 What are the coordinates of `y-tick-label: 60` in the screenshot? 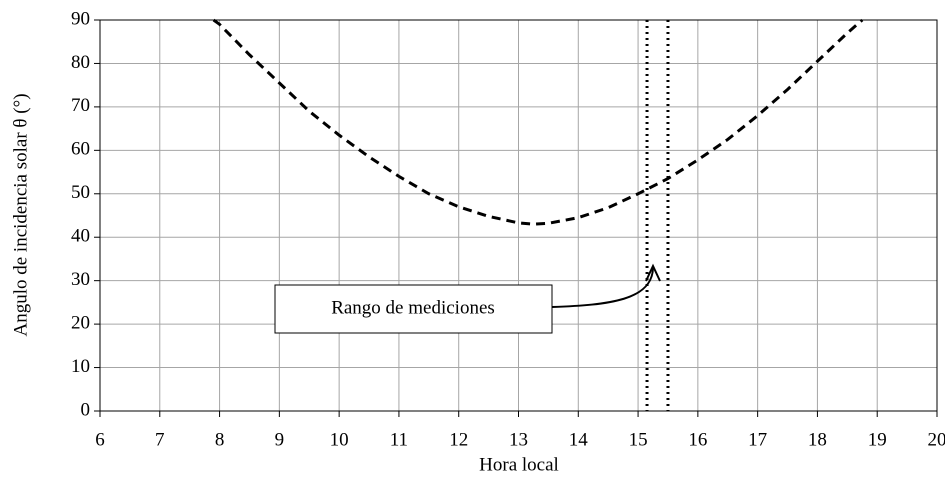 It's located at (80, 149).